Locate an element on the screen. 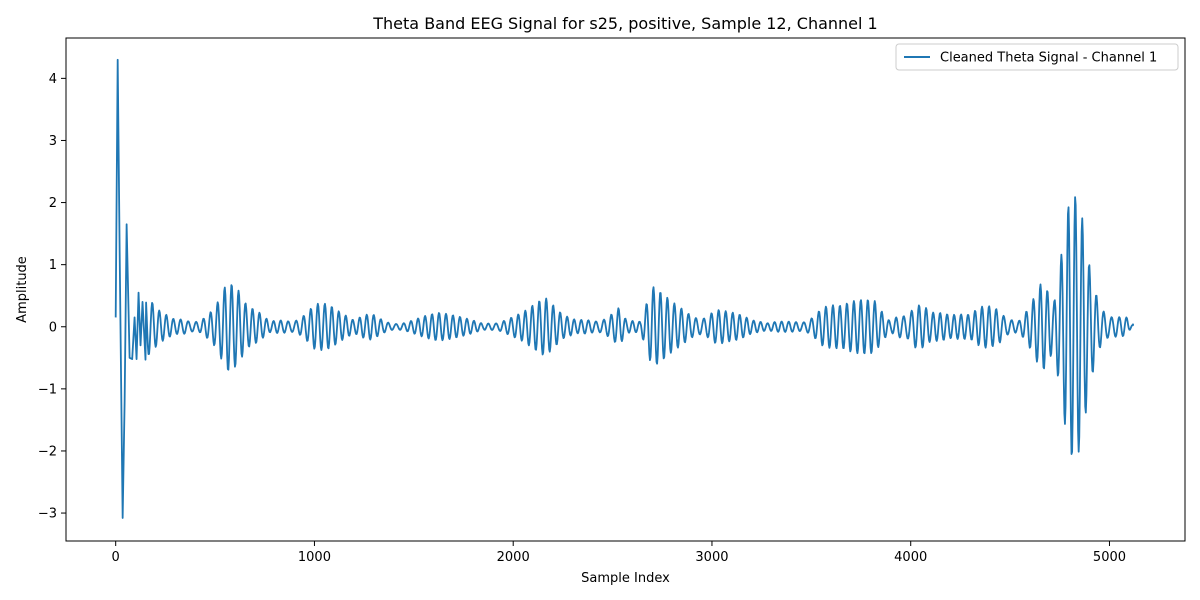  legend-series-label: Cleaned Theta Signal - Channel 1 is located at coordinates (1048, 58).